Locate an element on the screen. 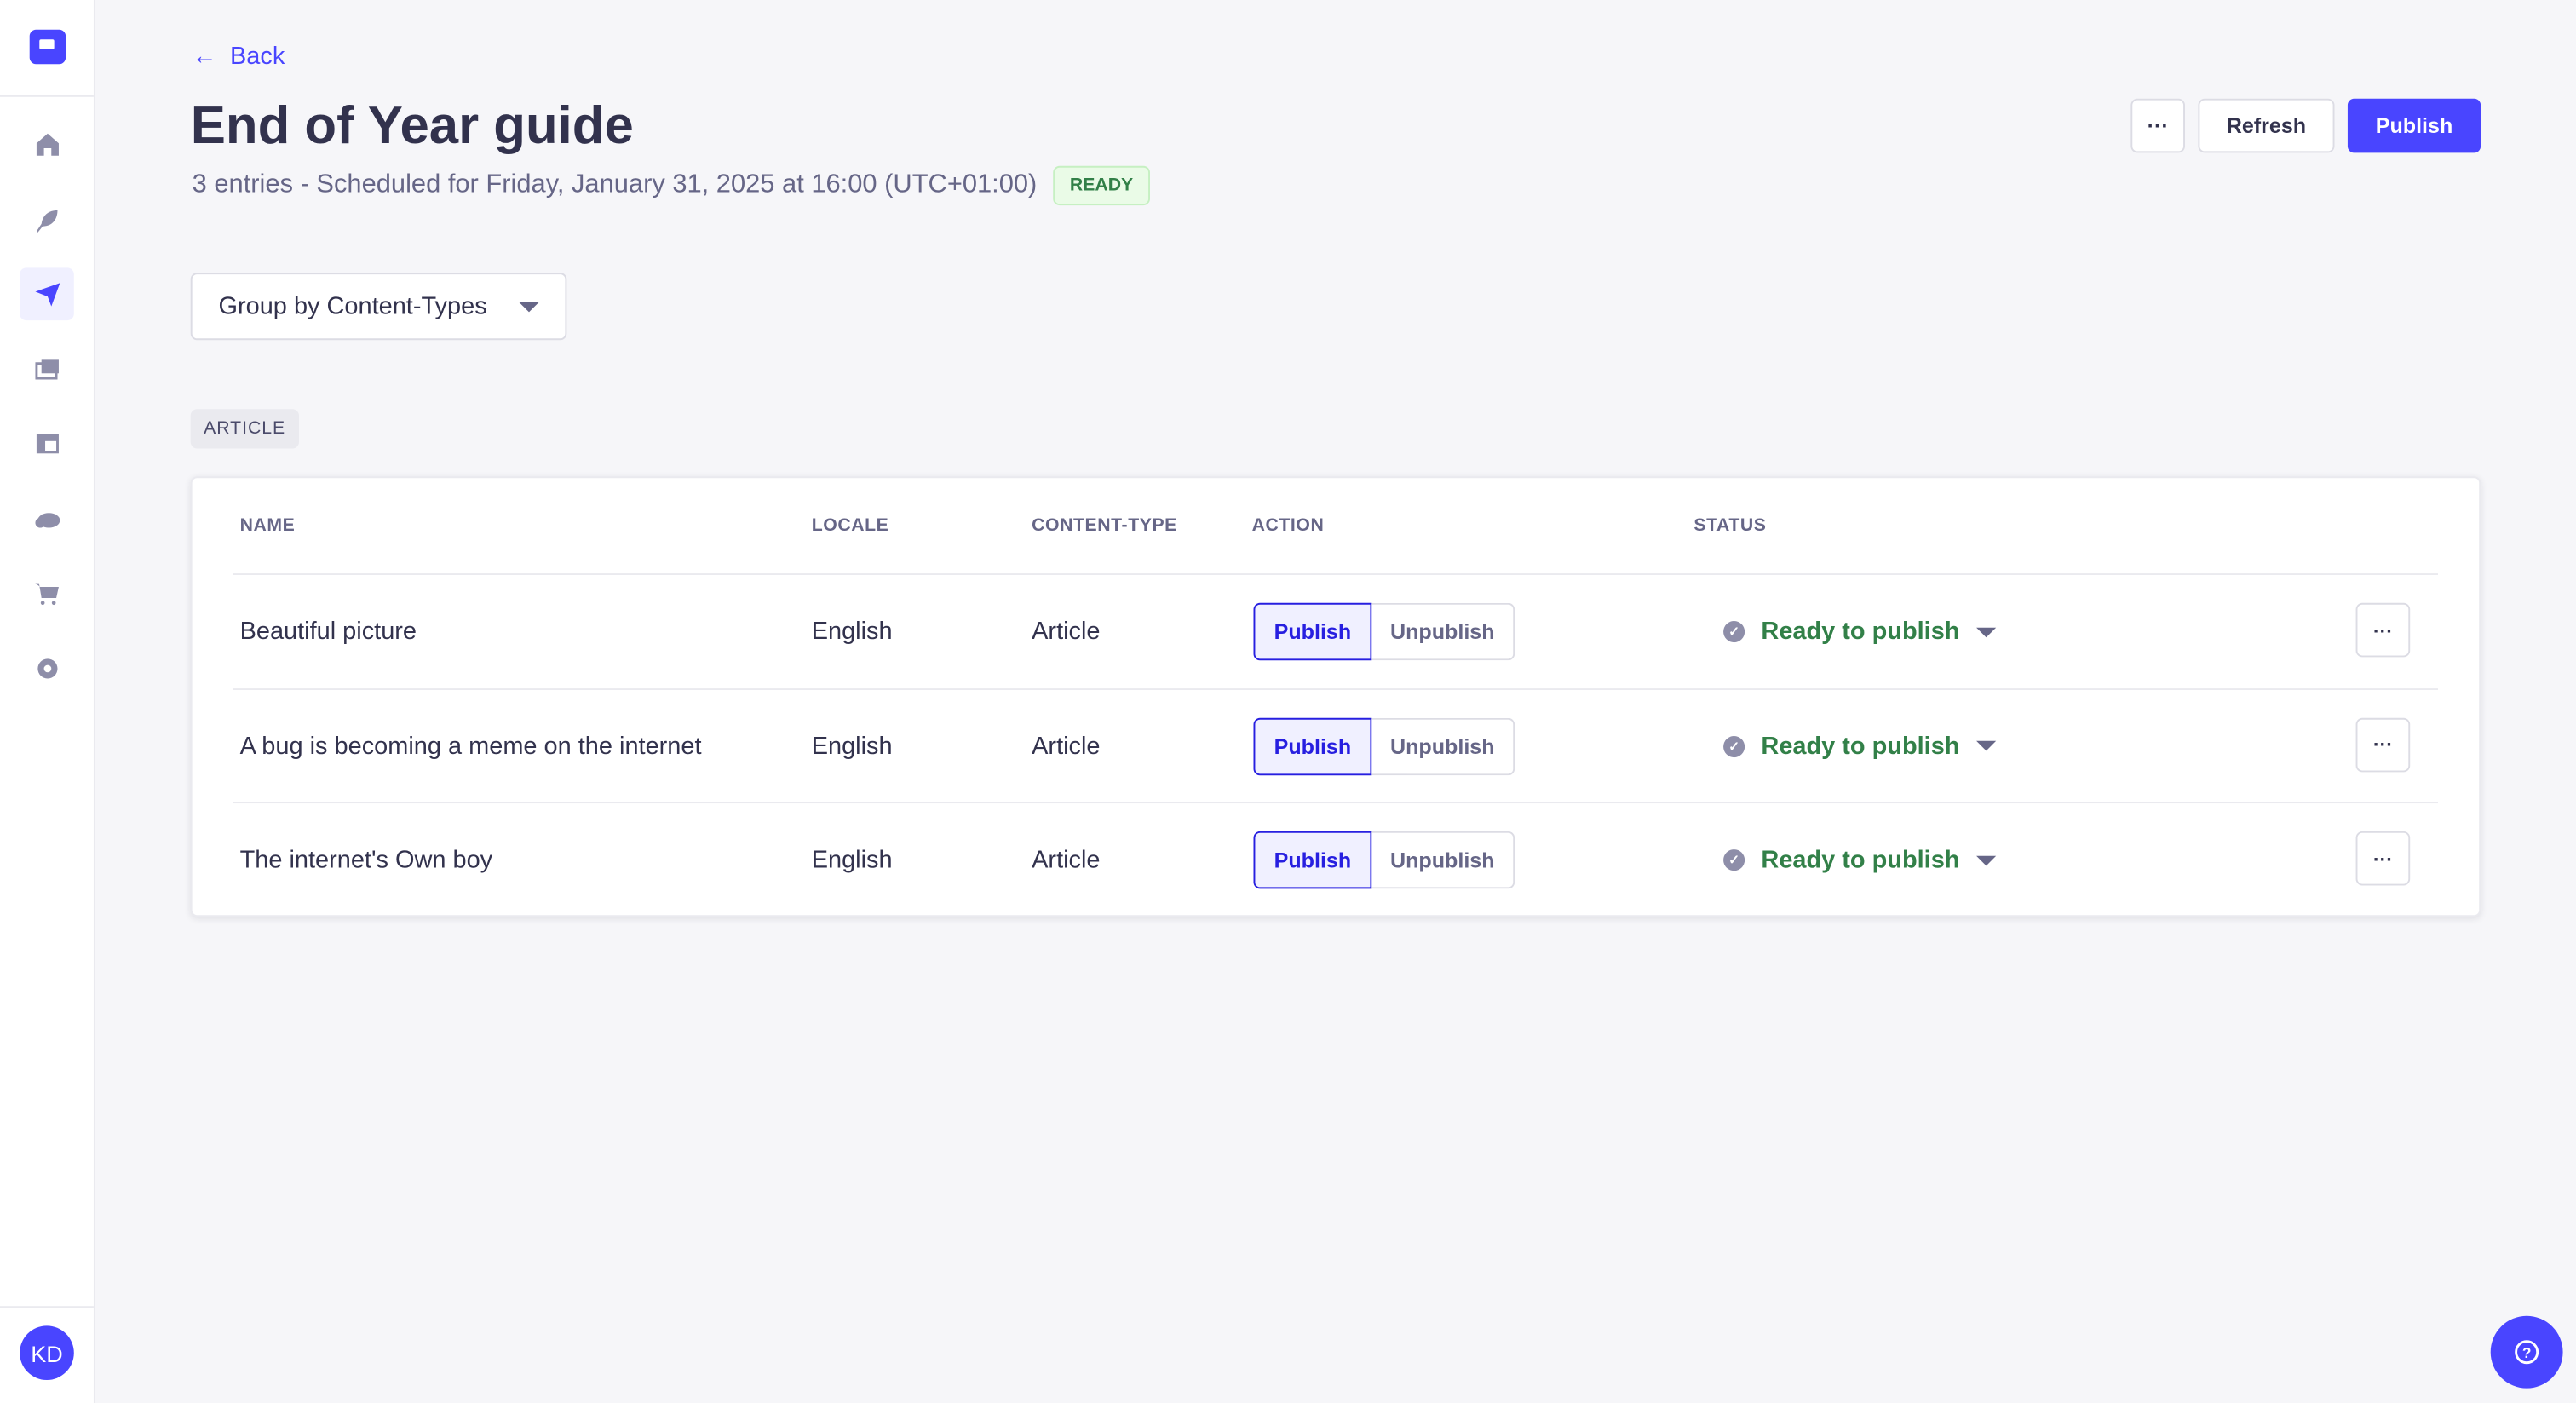 The width and height of the screenshot is (2576, 1403). group-by-value: Group by Content-Types is located at coordinates (353, 307).